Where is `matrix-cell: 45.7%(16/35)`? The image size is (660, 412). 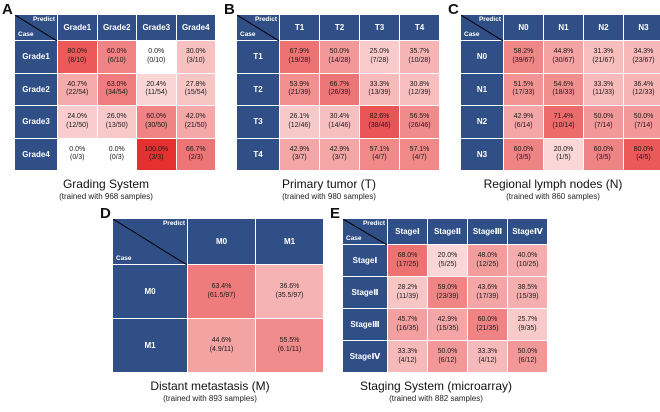
matrix-cell: 45.7%(16/35) is located at coordinates (408, 325).